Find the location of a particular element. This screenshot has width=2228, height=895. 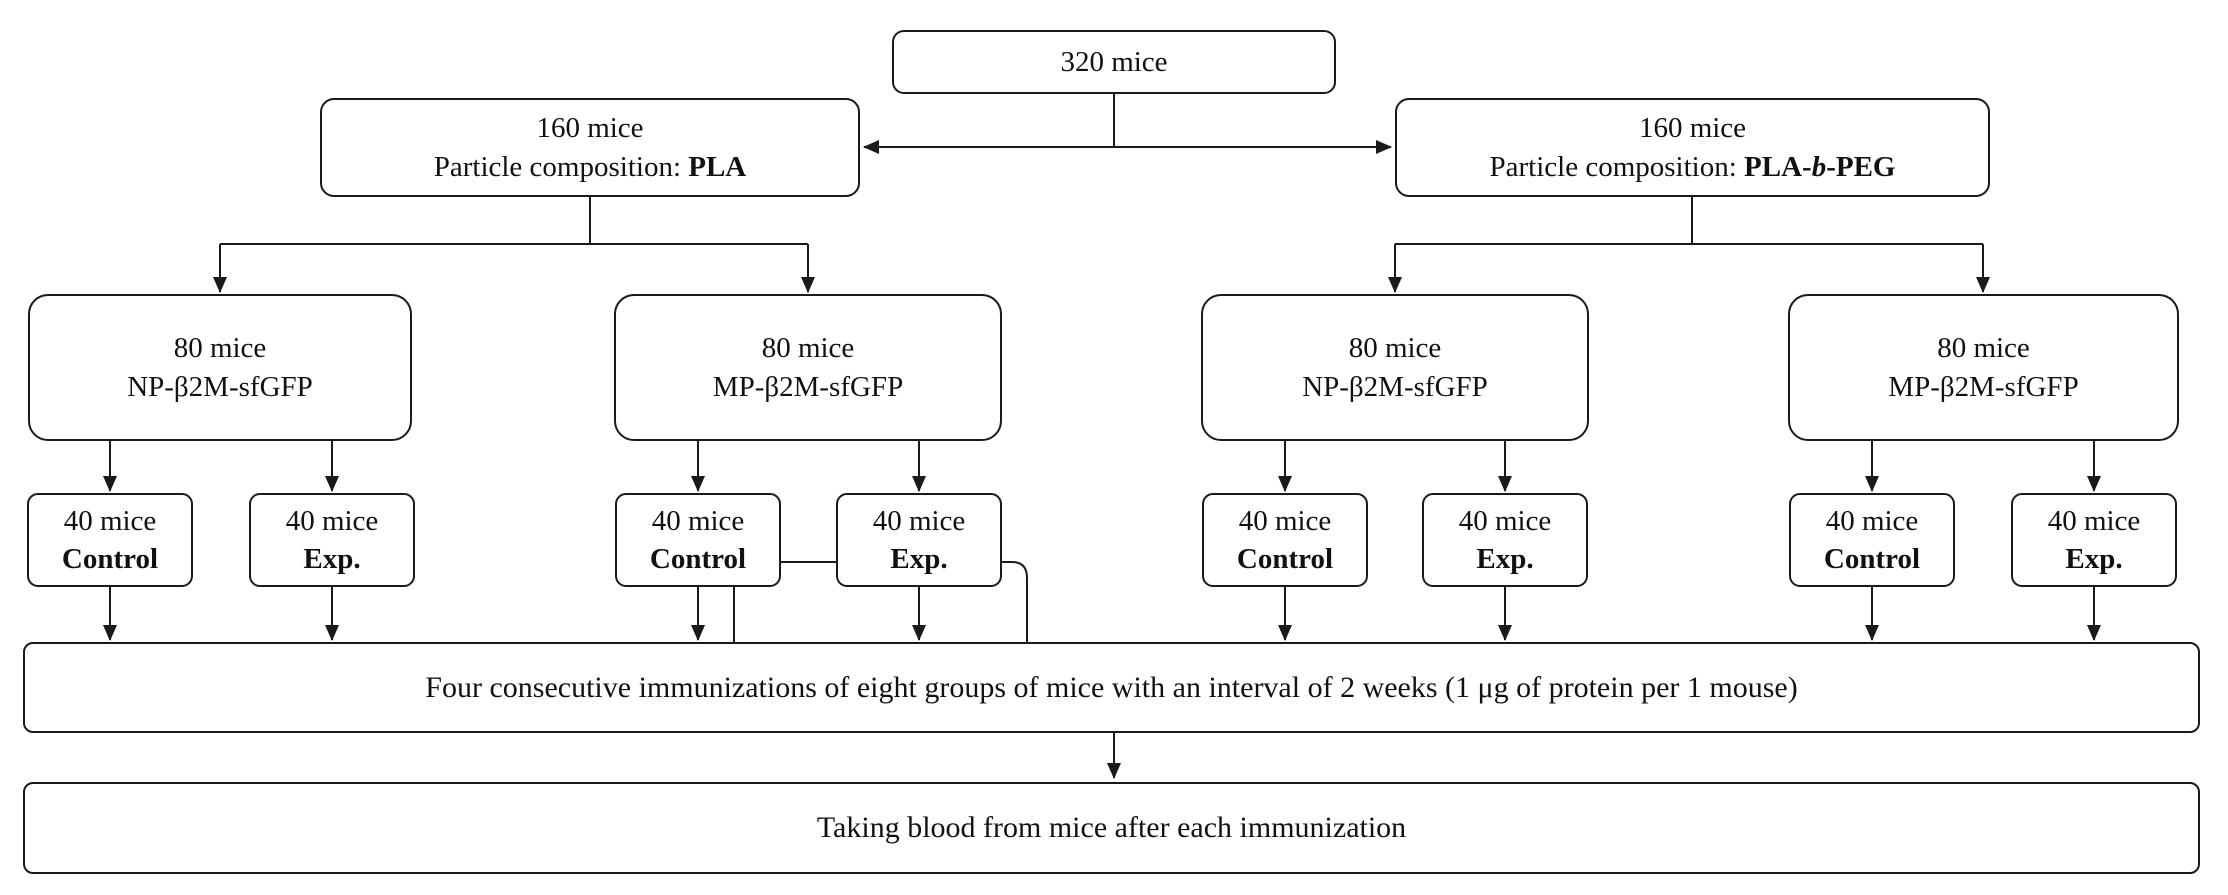

composition-value-italic: b is located at coordinates (1819, 166).